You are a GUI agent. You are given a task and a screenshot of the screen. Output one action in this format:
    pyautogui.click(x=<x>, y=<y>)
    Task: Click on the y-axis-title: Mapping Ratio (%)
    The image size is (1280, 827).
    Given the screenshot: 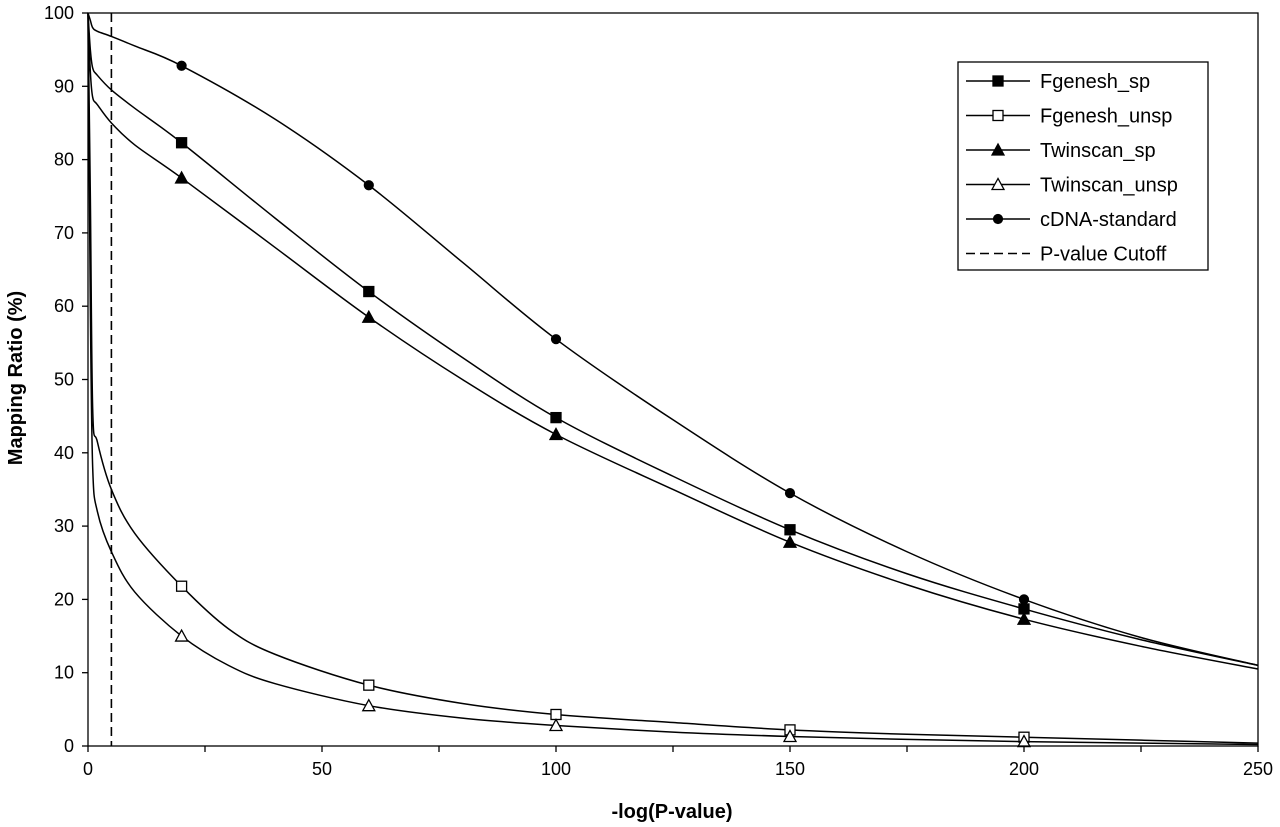 What is the action you would take?
    pyautogui.click(x=16, y=378)
    